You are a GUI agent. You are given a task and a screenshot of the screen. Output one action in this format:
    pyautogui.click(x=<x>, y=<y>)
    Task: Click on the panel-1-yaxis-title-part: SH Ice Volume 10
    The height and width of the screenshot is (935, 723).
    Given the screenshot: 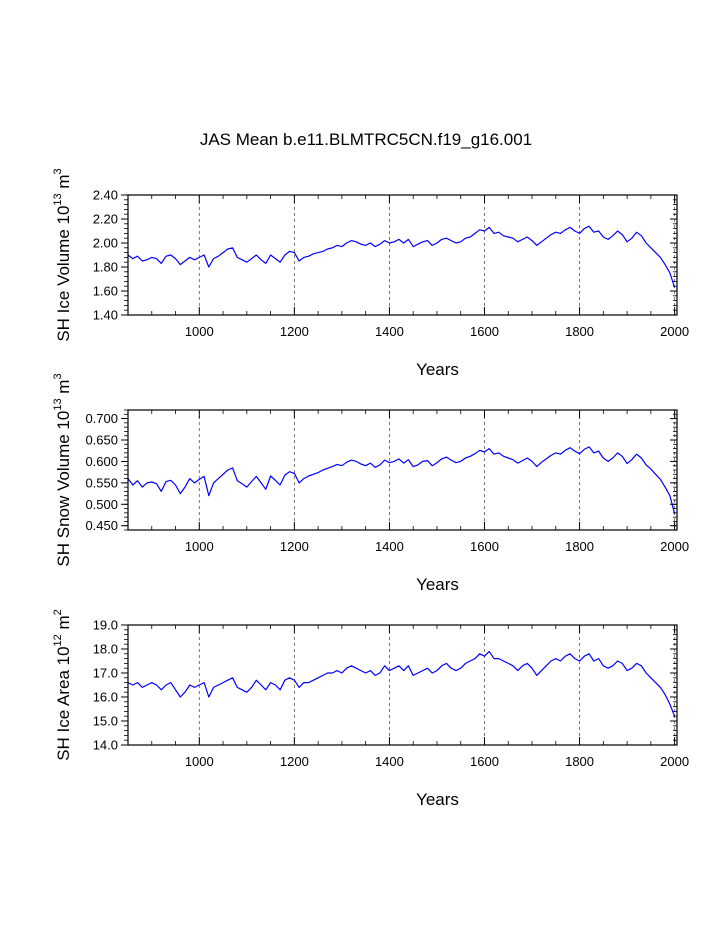 What is the action you would take?
    pyautogui.click(x=63, y=274)
    